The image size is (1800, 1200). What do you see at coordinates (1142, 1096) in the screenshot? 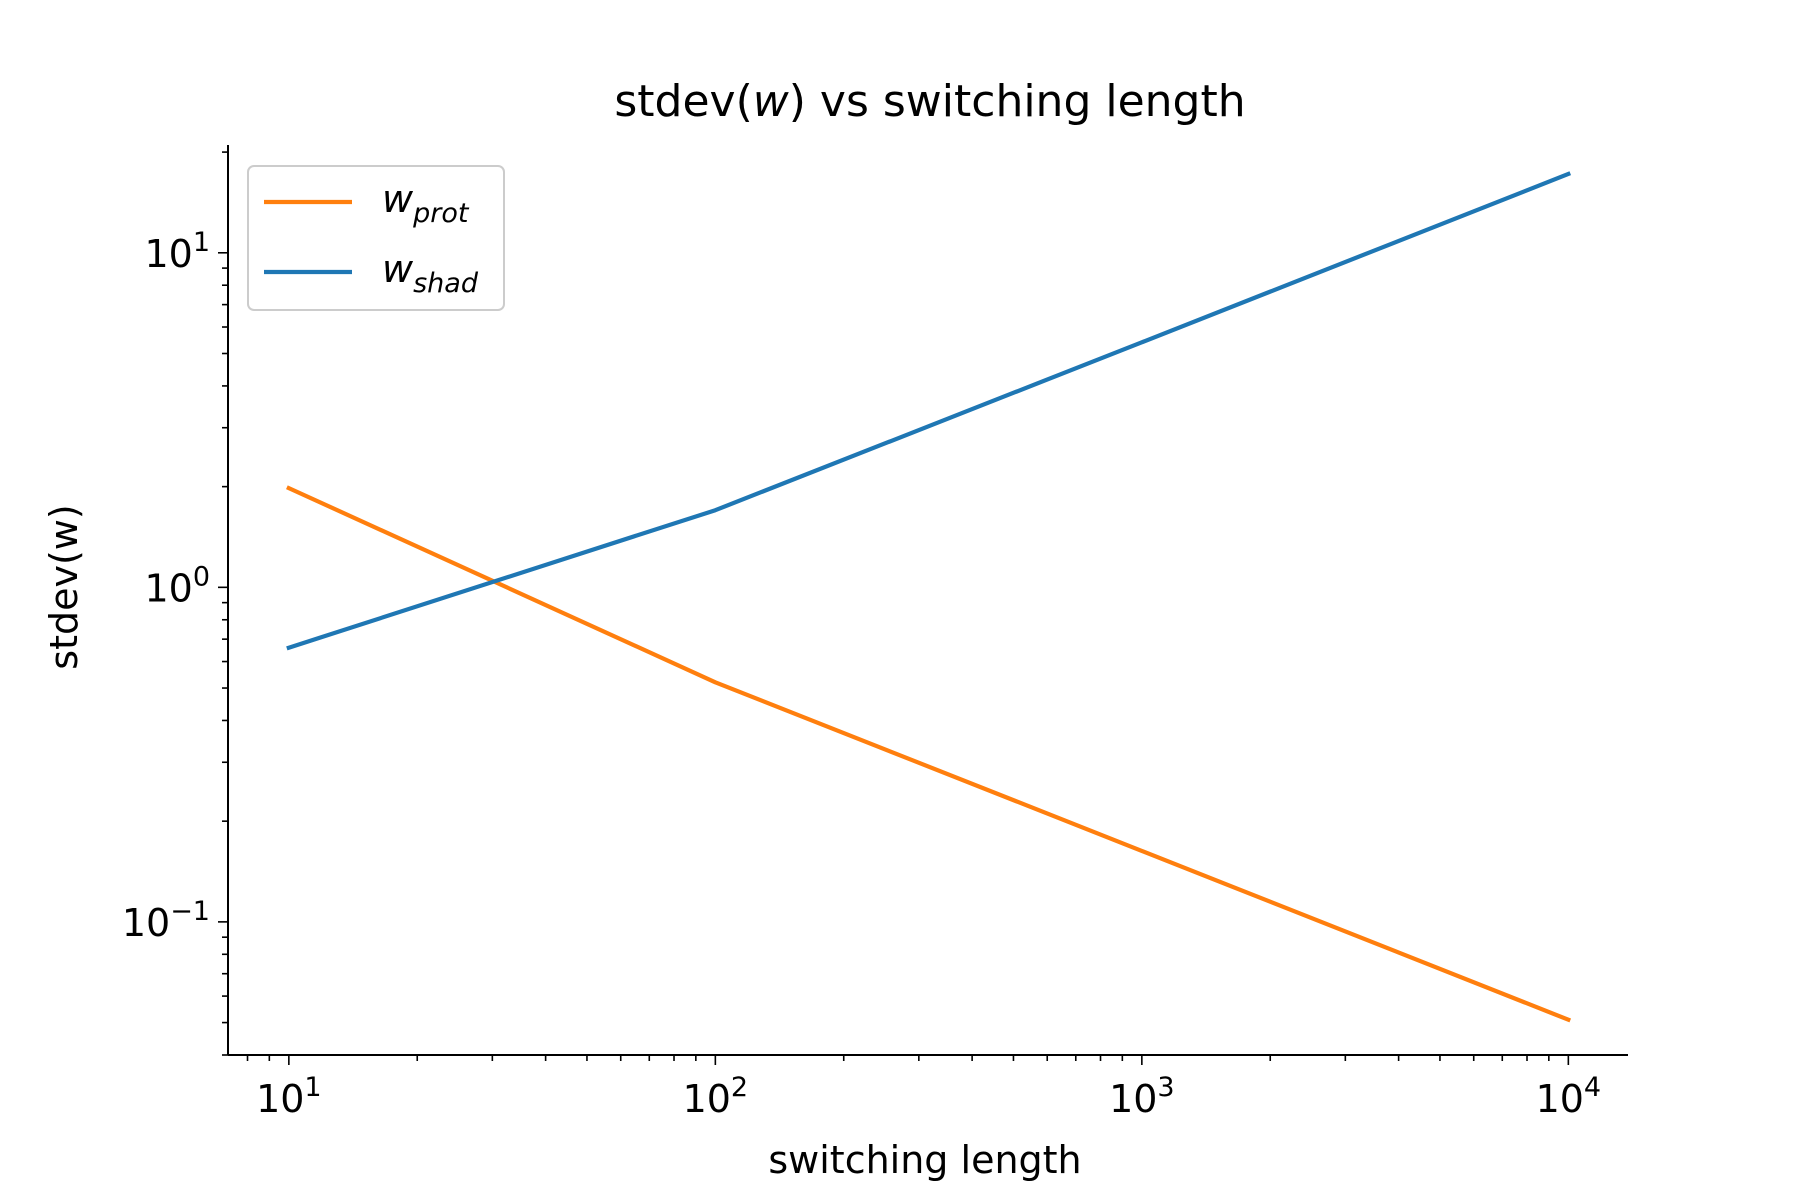
I see `x-tick-label: 103` at bounding box center [1142, 1096].